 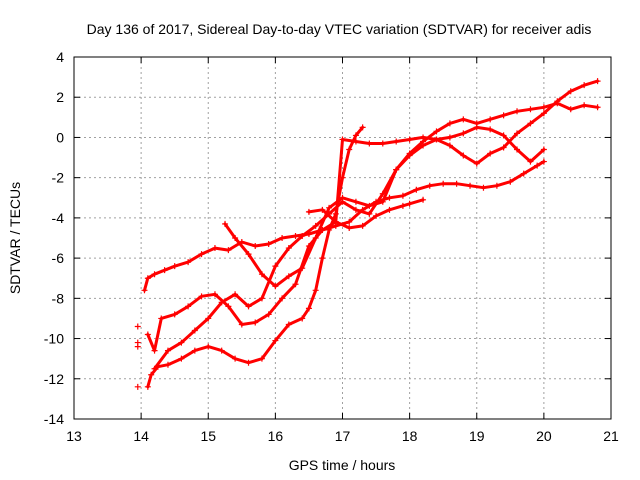 I want to click on x-tick-label: 20, so click(x=544, y=436).